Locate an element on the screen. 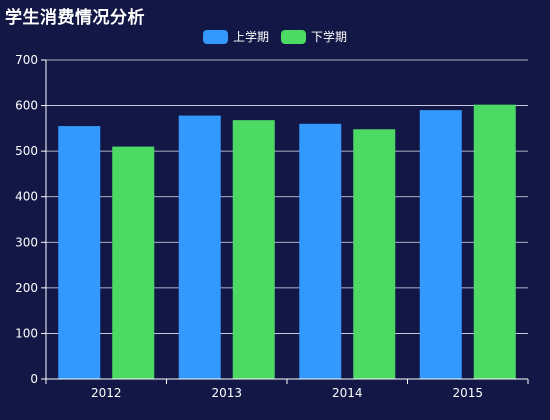 This screenshot has height=420, width=550. bar-second-term-2013 is located at coordinates (253, 249).